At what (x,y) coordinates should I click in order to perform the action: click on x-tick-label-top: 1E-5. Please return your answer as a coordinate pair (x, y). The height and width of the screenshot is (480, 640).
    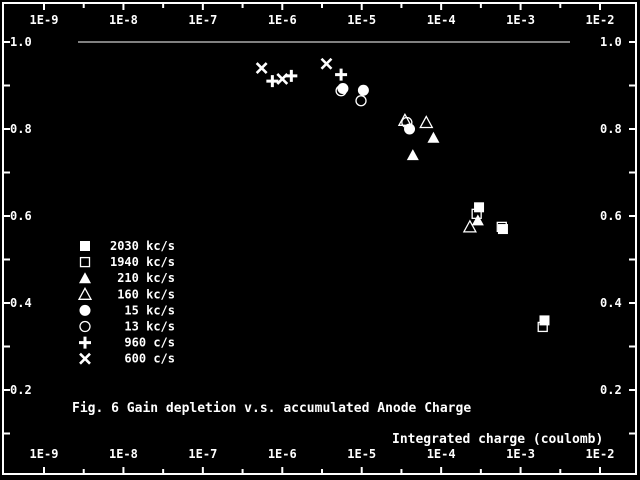
    Looking at the image, I should click on (361, 20).